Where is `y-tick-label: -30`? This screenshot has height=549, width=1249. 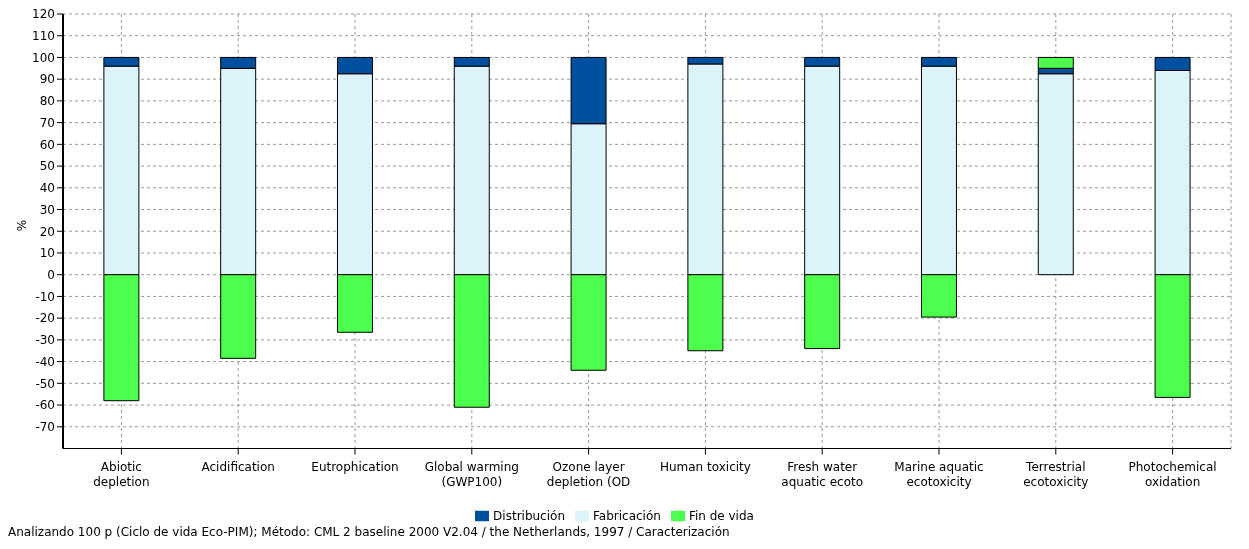
y-tick-label: -30 is located at coordinates (45, 340).